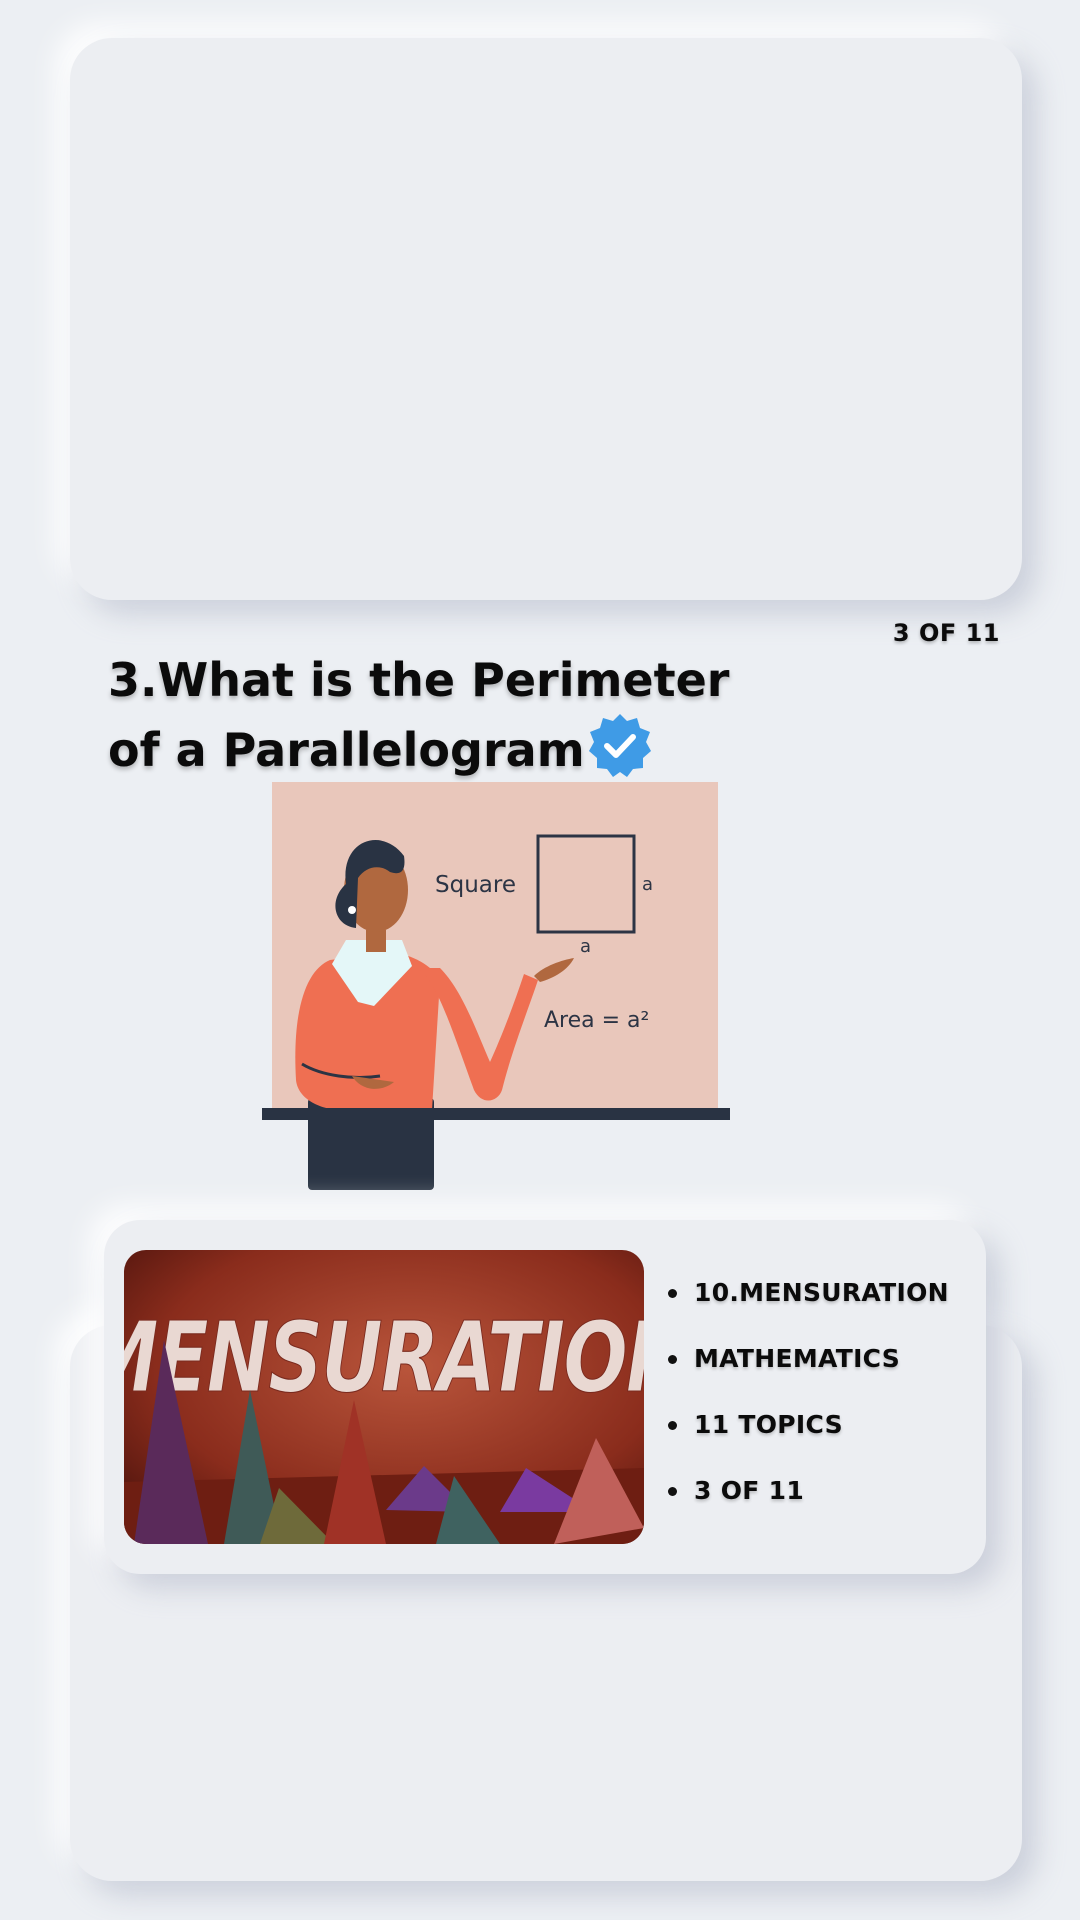 This screenshot has height=1920, width=1080. Describe the element at coordinates (647, 884) in the screenshot. I see `side-right-label: a` at that location.